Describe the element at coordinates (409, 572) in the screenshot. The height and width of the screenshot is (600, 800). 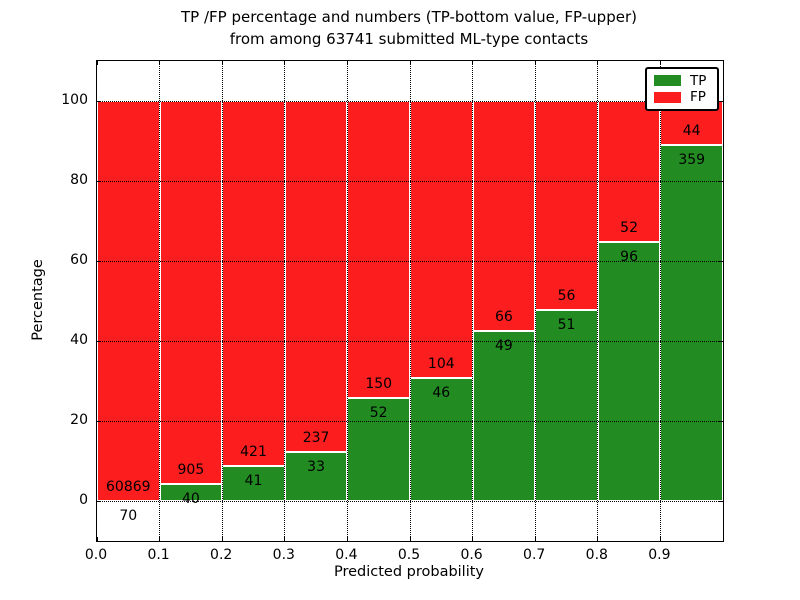
I see `x-axis-label: Predicted probability` at that location.